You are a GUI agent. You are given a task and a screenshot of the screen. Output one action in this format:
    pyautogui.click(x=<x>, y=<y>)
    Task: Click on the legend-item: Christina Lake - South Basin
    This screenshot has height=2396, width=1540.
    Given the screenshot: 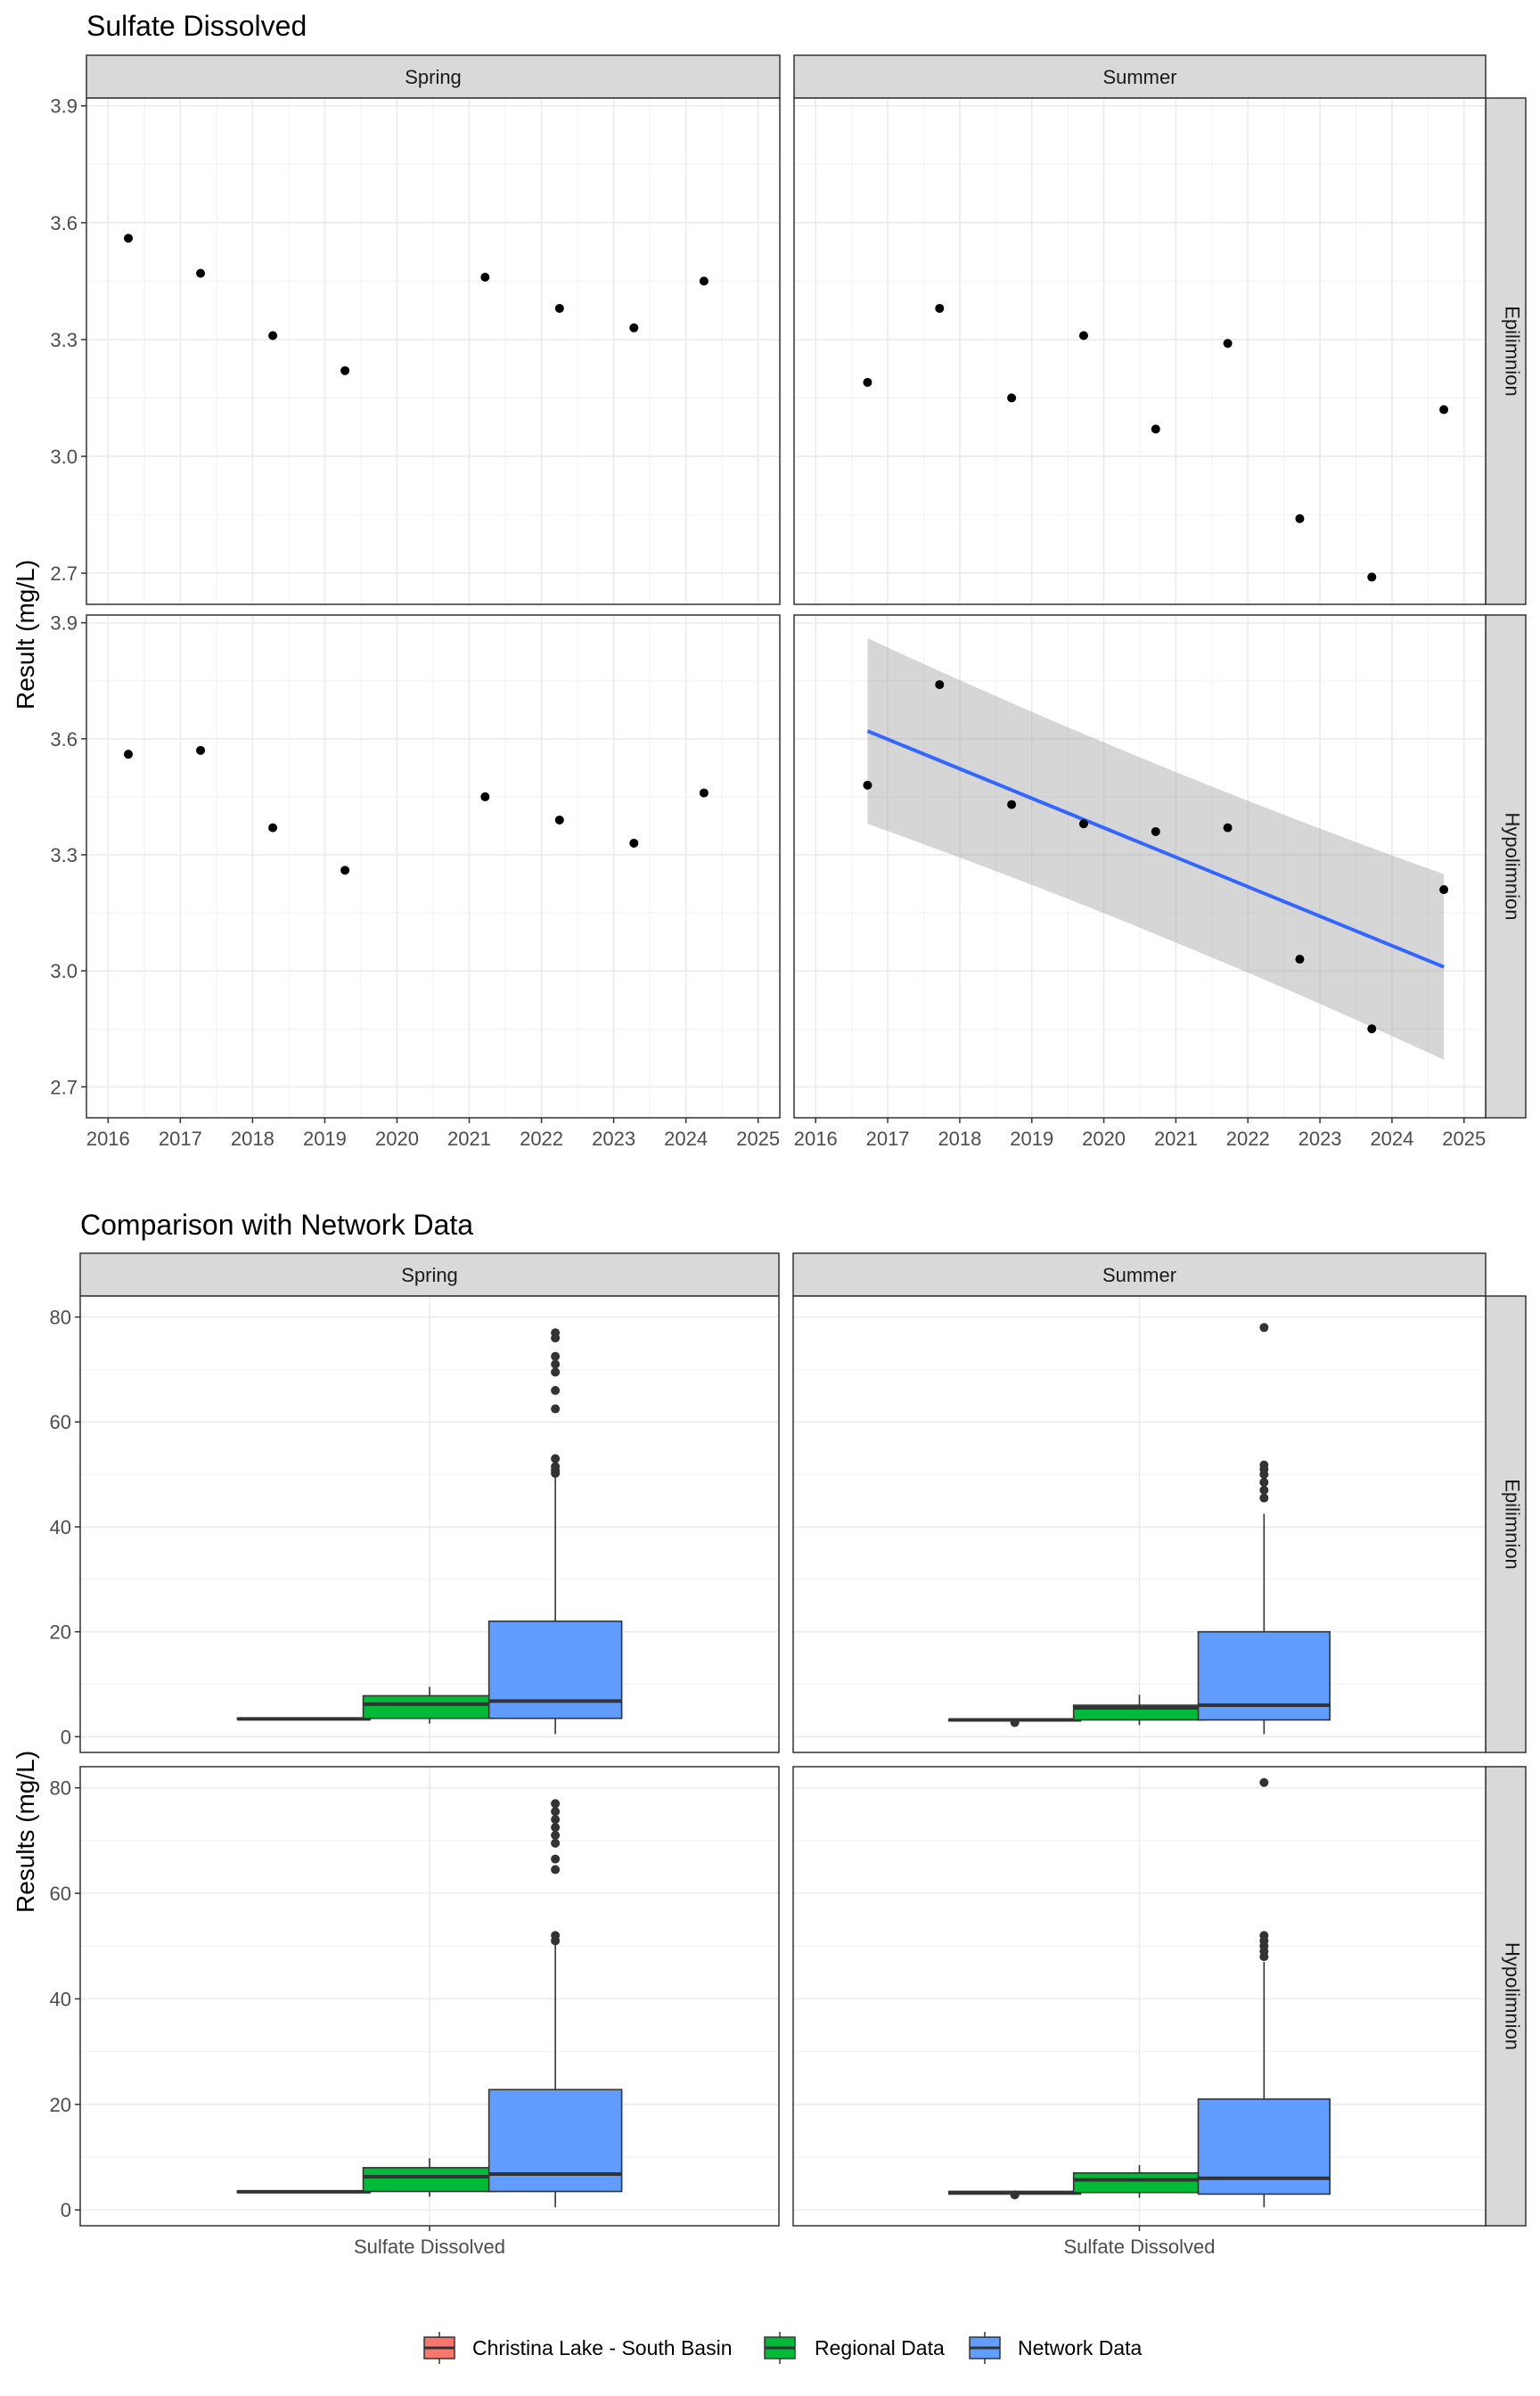 What is the action you would take?
    pyautogui.click(x=578, y=2348)
    